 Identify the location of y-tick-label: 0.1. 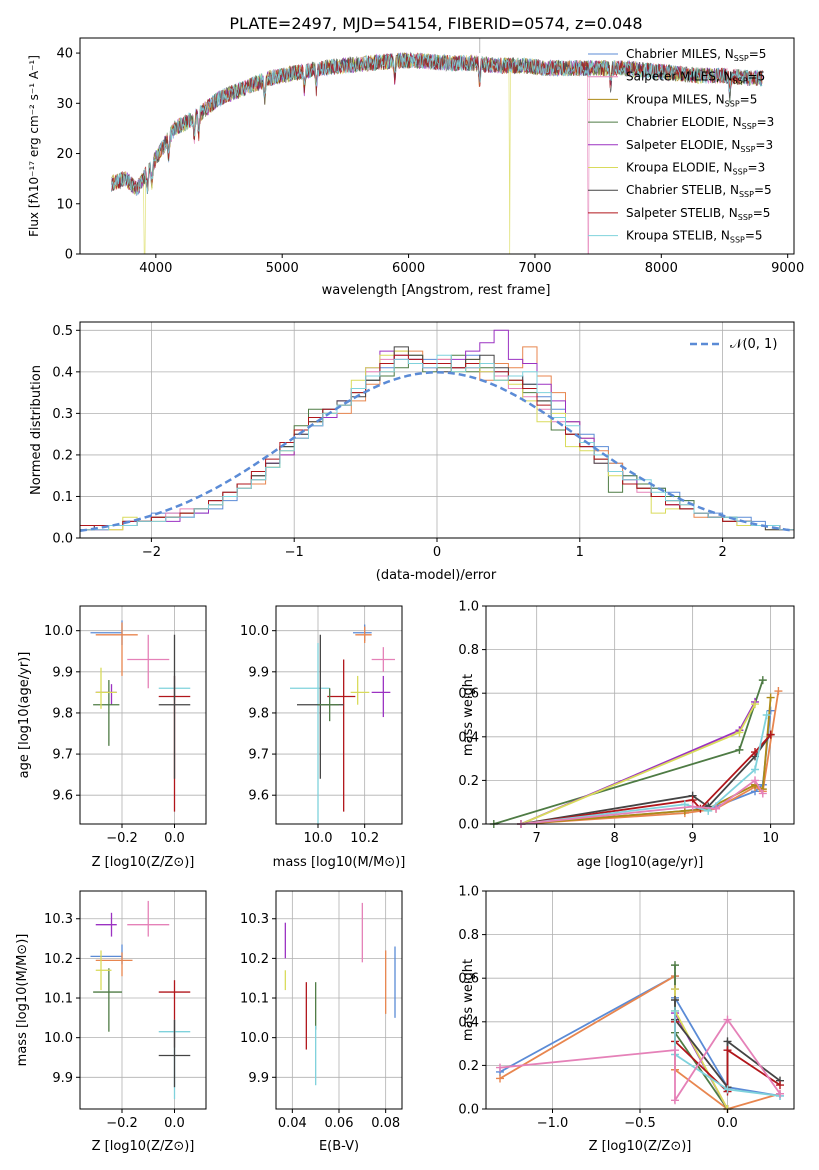
(62, 497).